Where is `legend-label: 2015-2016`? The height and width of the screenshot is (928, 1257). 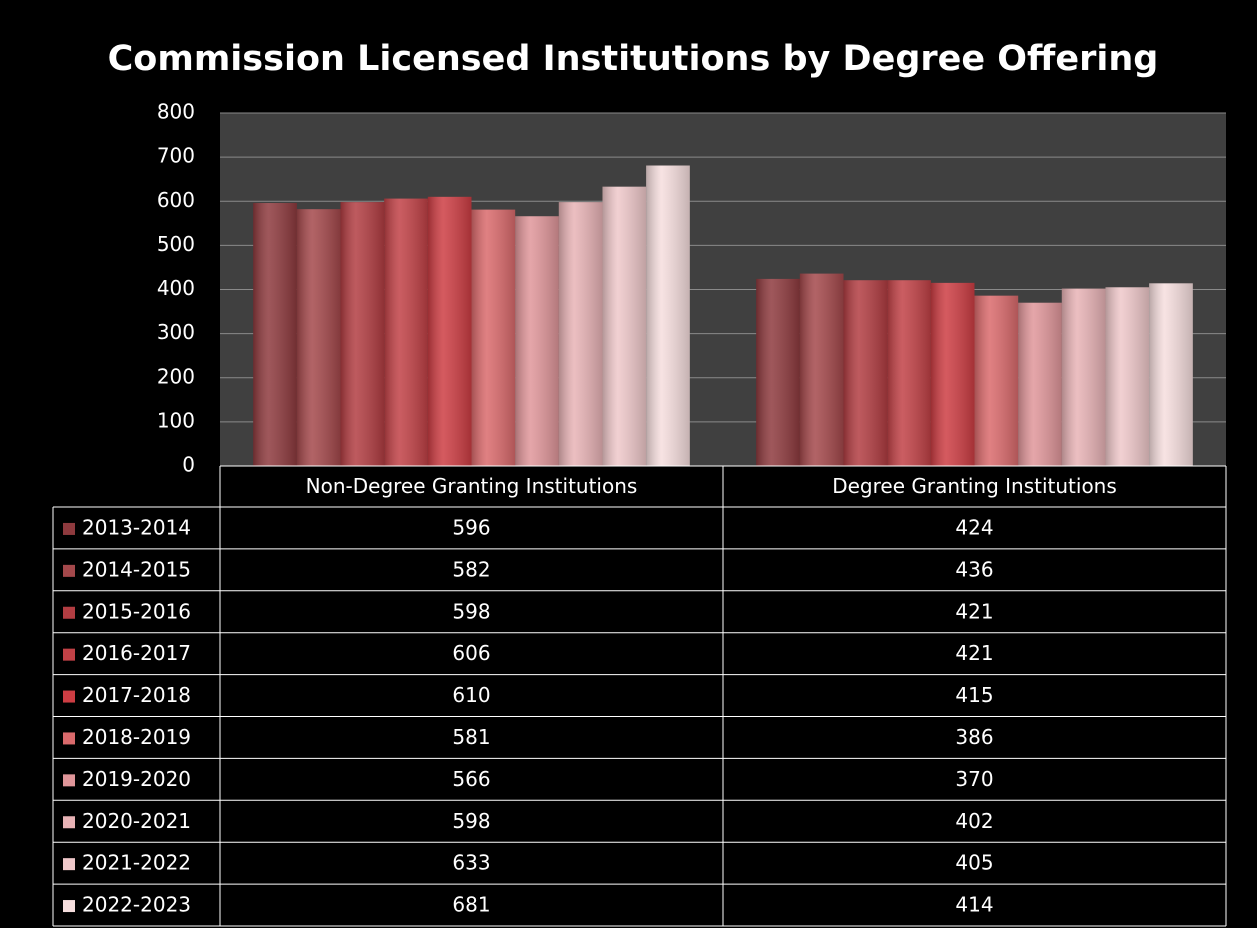
legend-label: 2015-2016 is located at coordinates (136, 611).